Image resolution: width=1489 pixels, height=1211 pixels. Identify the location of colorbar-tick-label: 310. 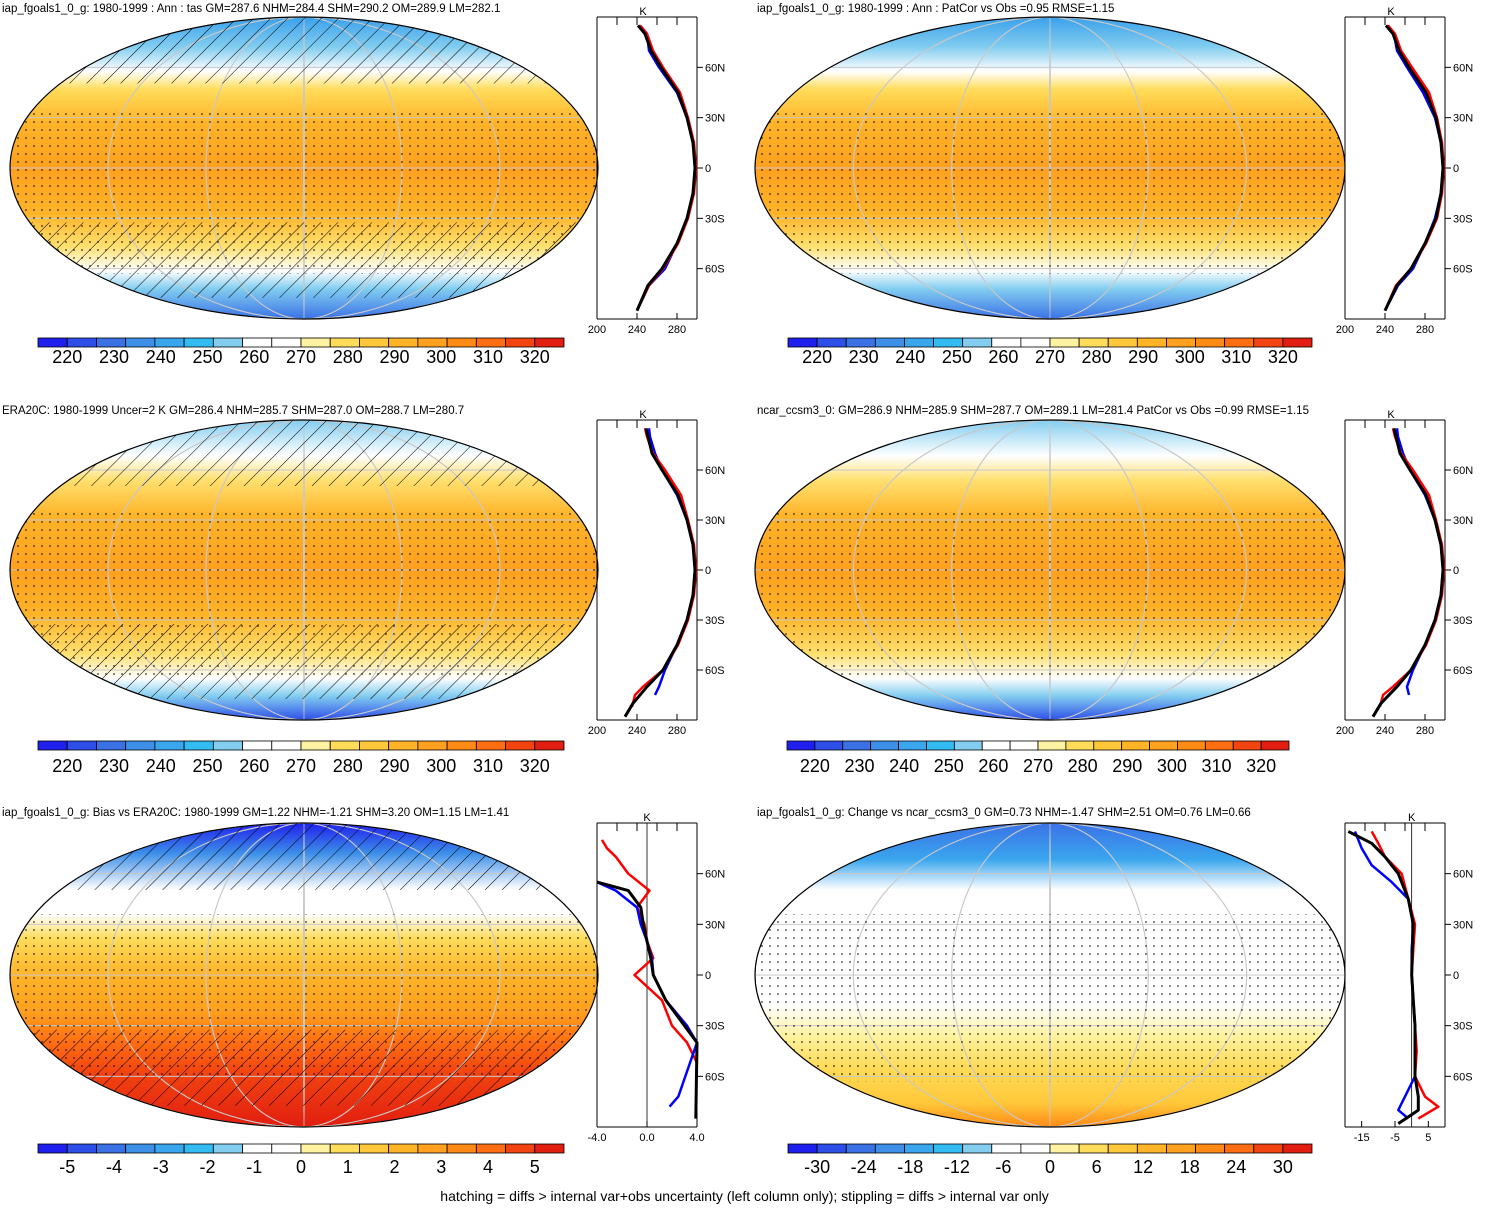
(488, 766).